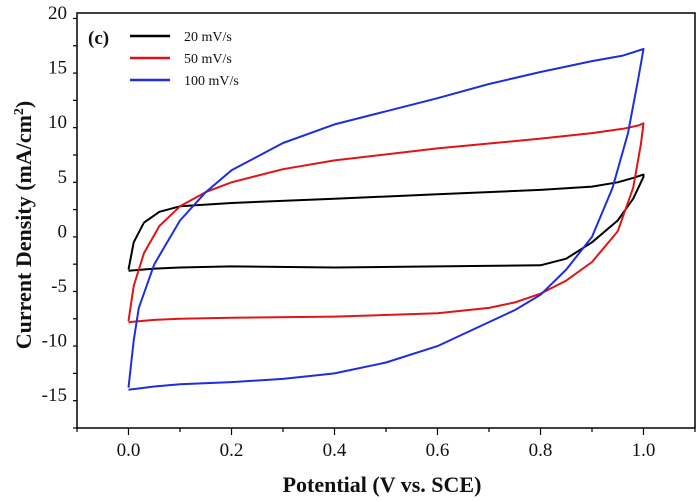 Image resolution: width=700 pixels, height=502 pixels. I want to click on x-tick-label: 0.8, so click(541, 450).